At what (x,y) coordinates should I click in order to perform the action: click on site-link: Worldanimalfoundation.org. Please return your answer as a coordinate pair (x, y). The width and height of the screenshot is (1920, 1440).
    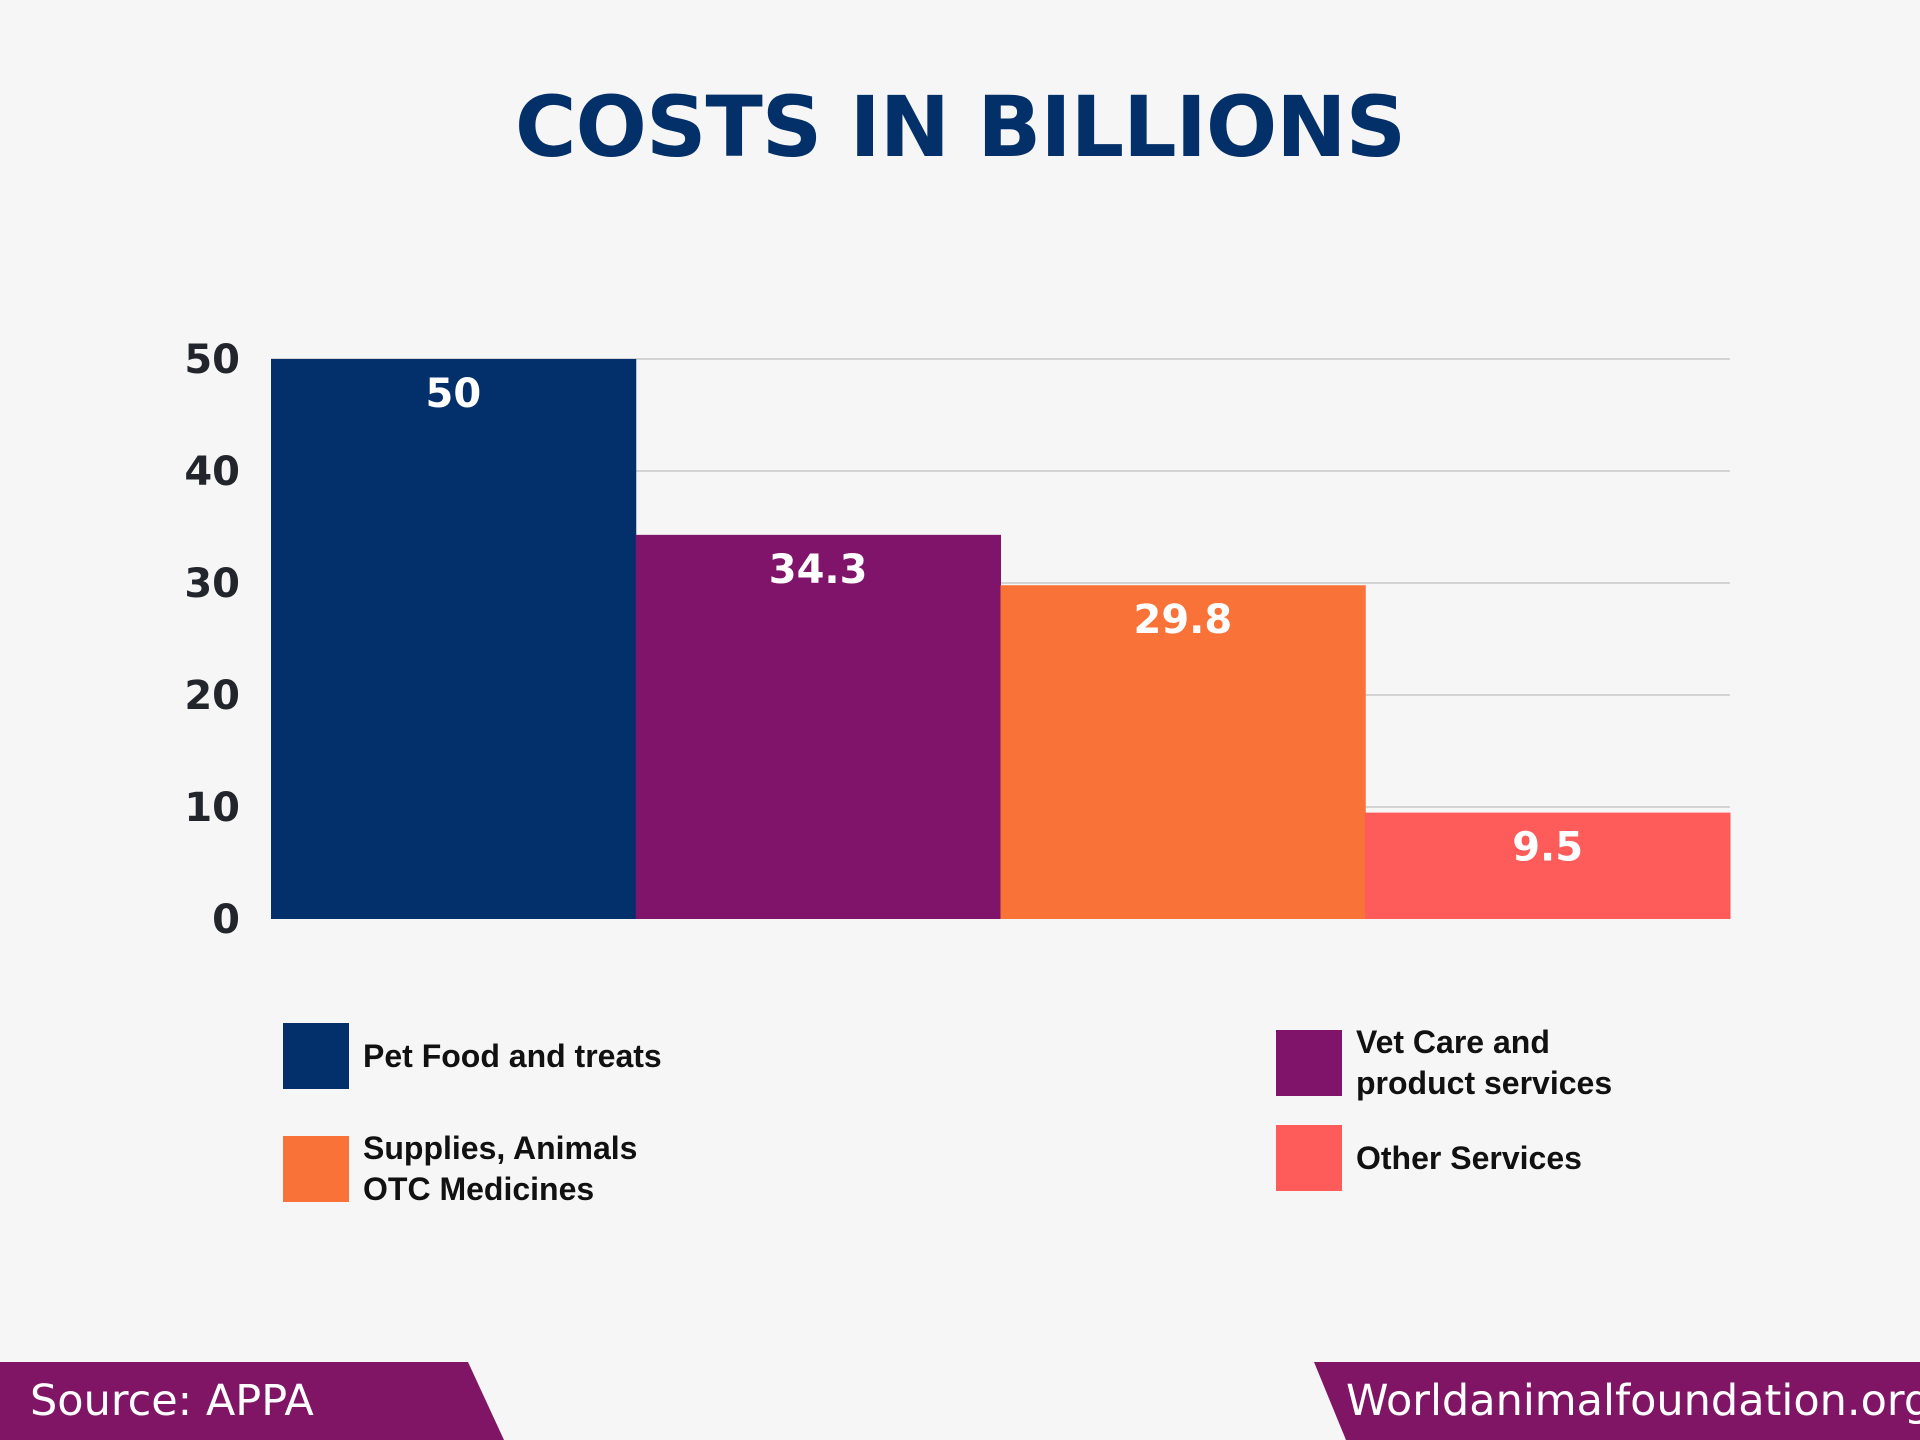
    Looking at the image, I should click on (1633, 1401).